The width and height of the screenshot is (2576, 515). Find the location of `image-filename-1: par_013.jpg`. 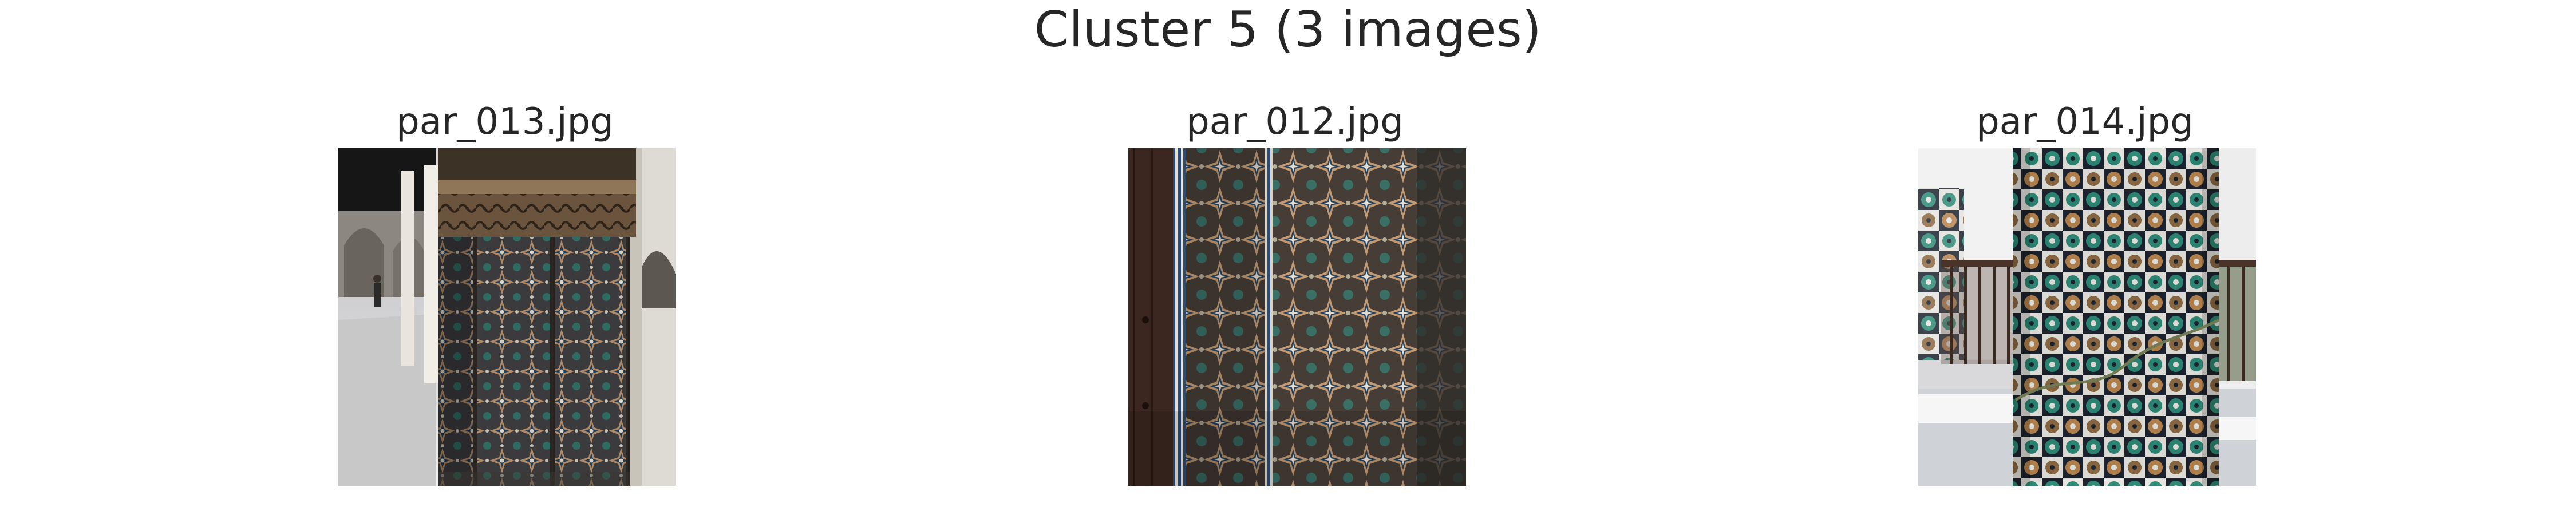

image-filename-1: par_013.jpg is located at coordinates (505, 121).